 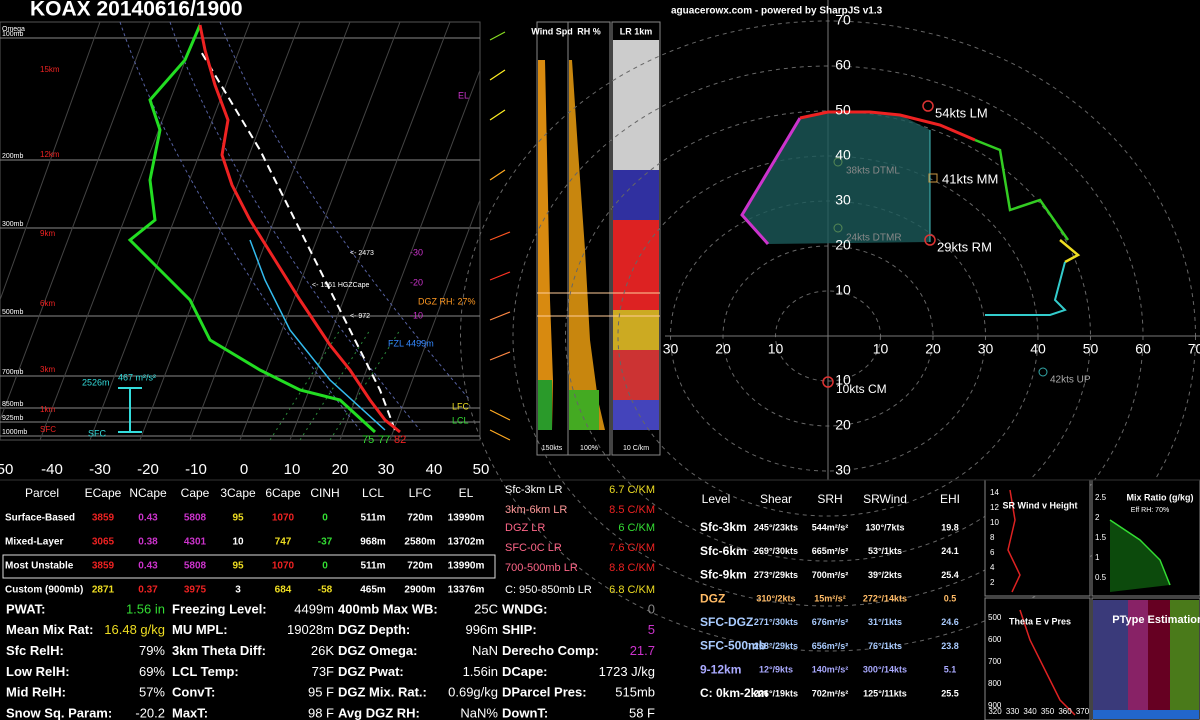 What do you see at coordinates (651, 608) in the screenshot?
I see `thermo-value: 0` at bounding box center [651, 608].